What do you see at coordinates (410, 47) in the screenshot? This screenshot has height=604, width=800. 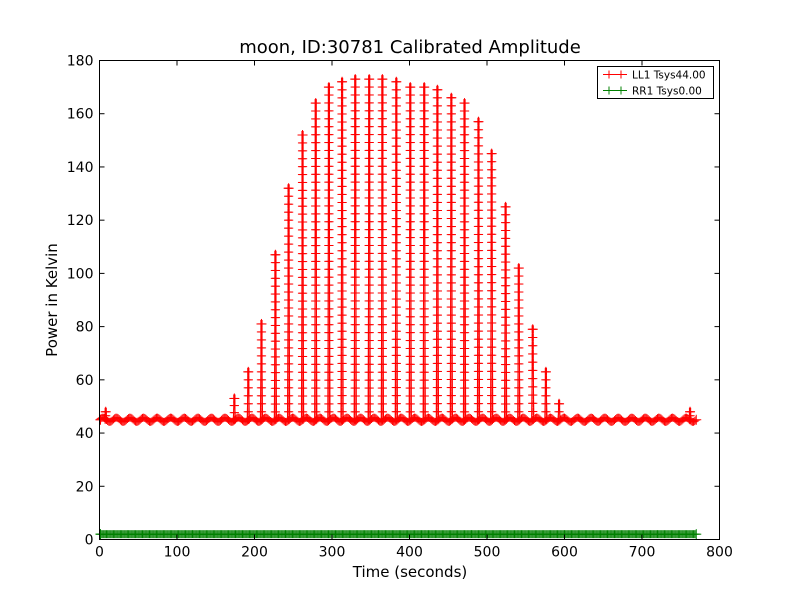 I see `chart-title: moon, ID:30781 Calibrated Amplitude` at bounding box center [410, 47].